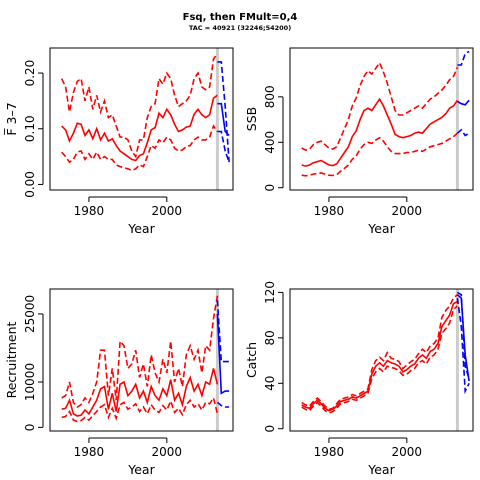 This screenshot has width=480, height=480. Describe the element at coordinates (270, 383) in the screenshot. I see `y-tick-label: 40` at that location.